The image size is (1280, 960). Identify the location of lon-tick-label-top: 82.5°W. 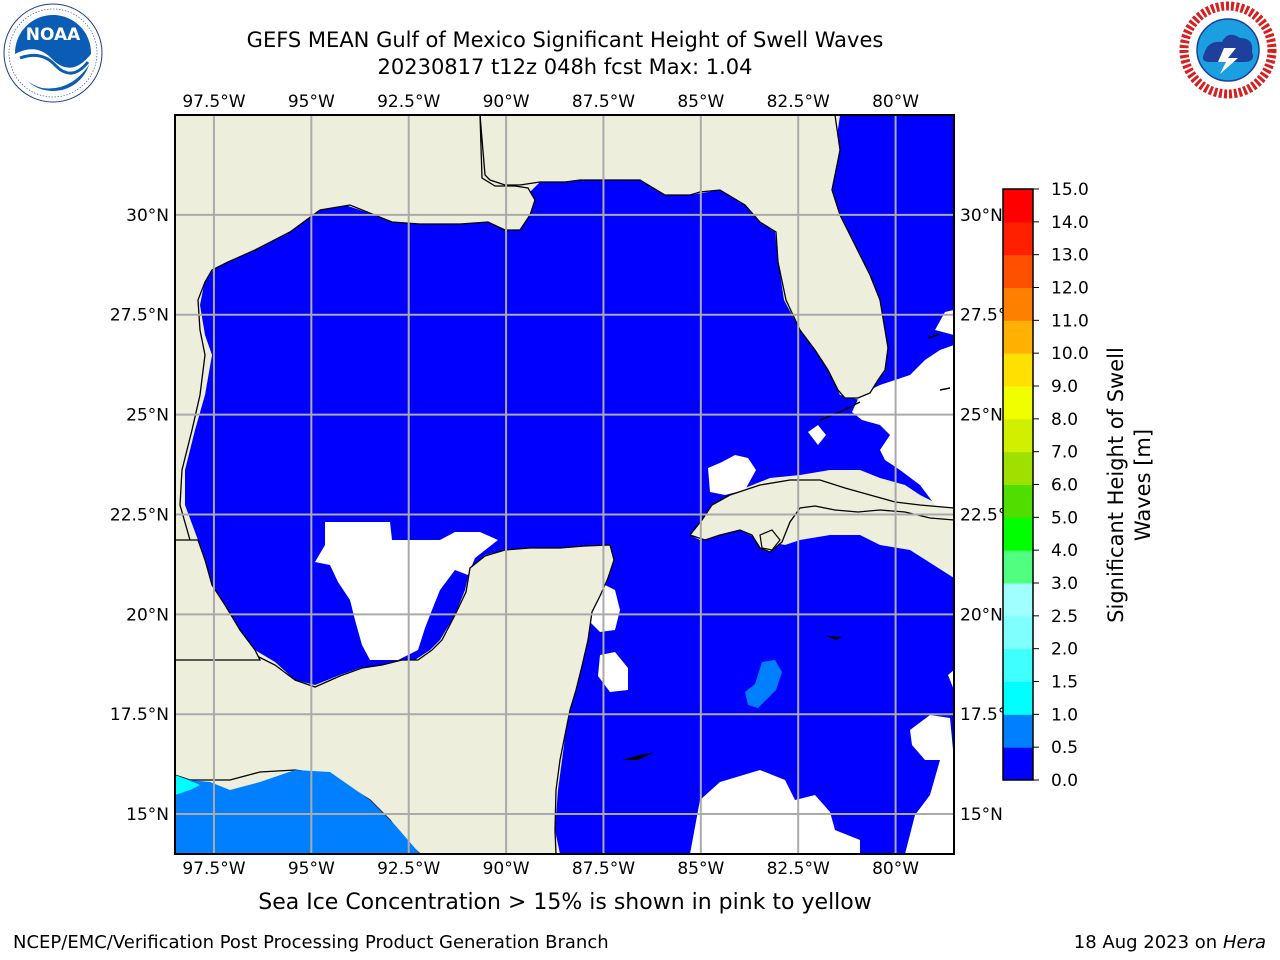
(798, 102).